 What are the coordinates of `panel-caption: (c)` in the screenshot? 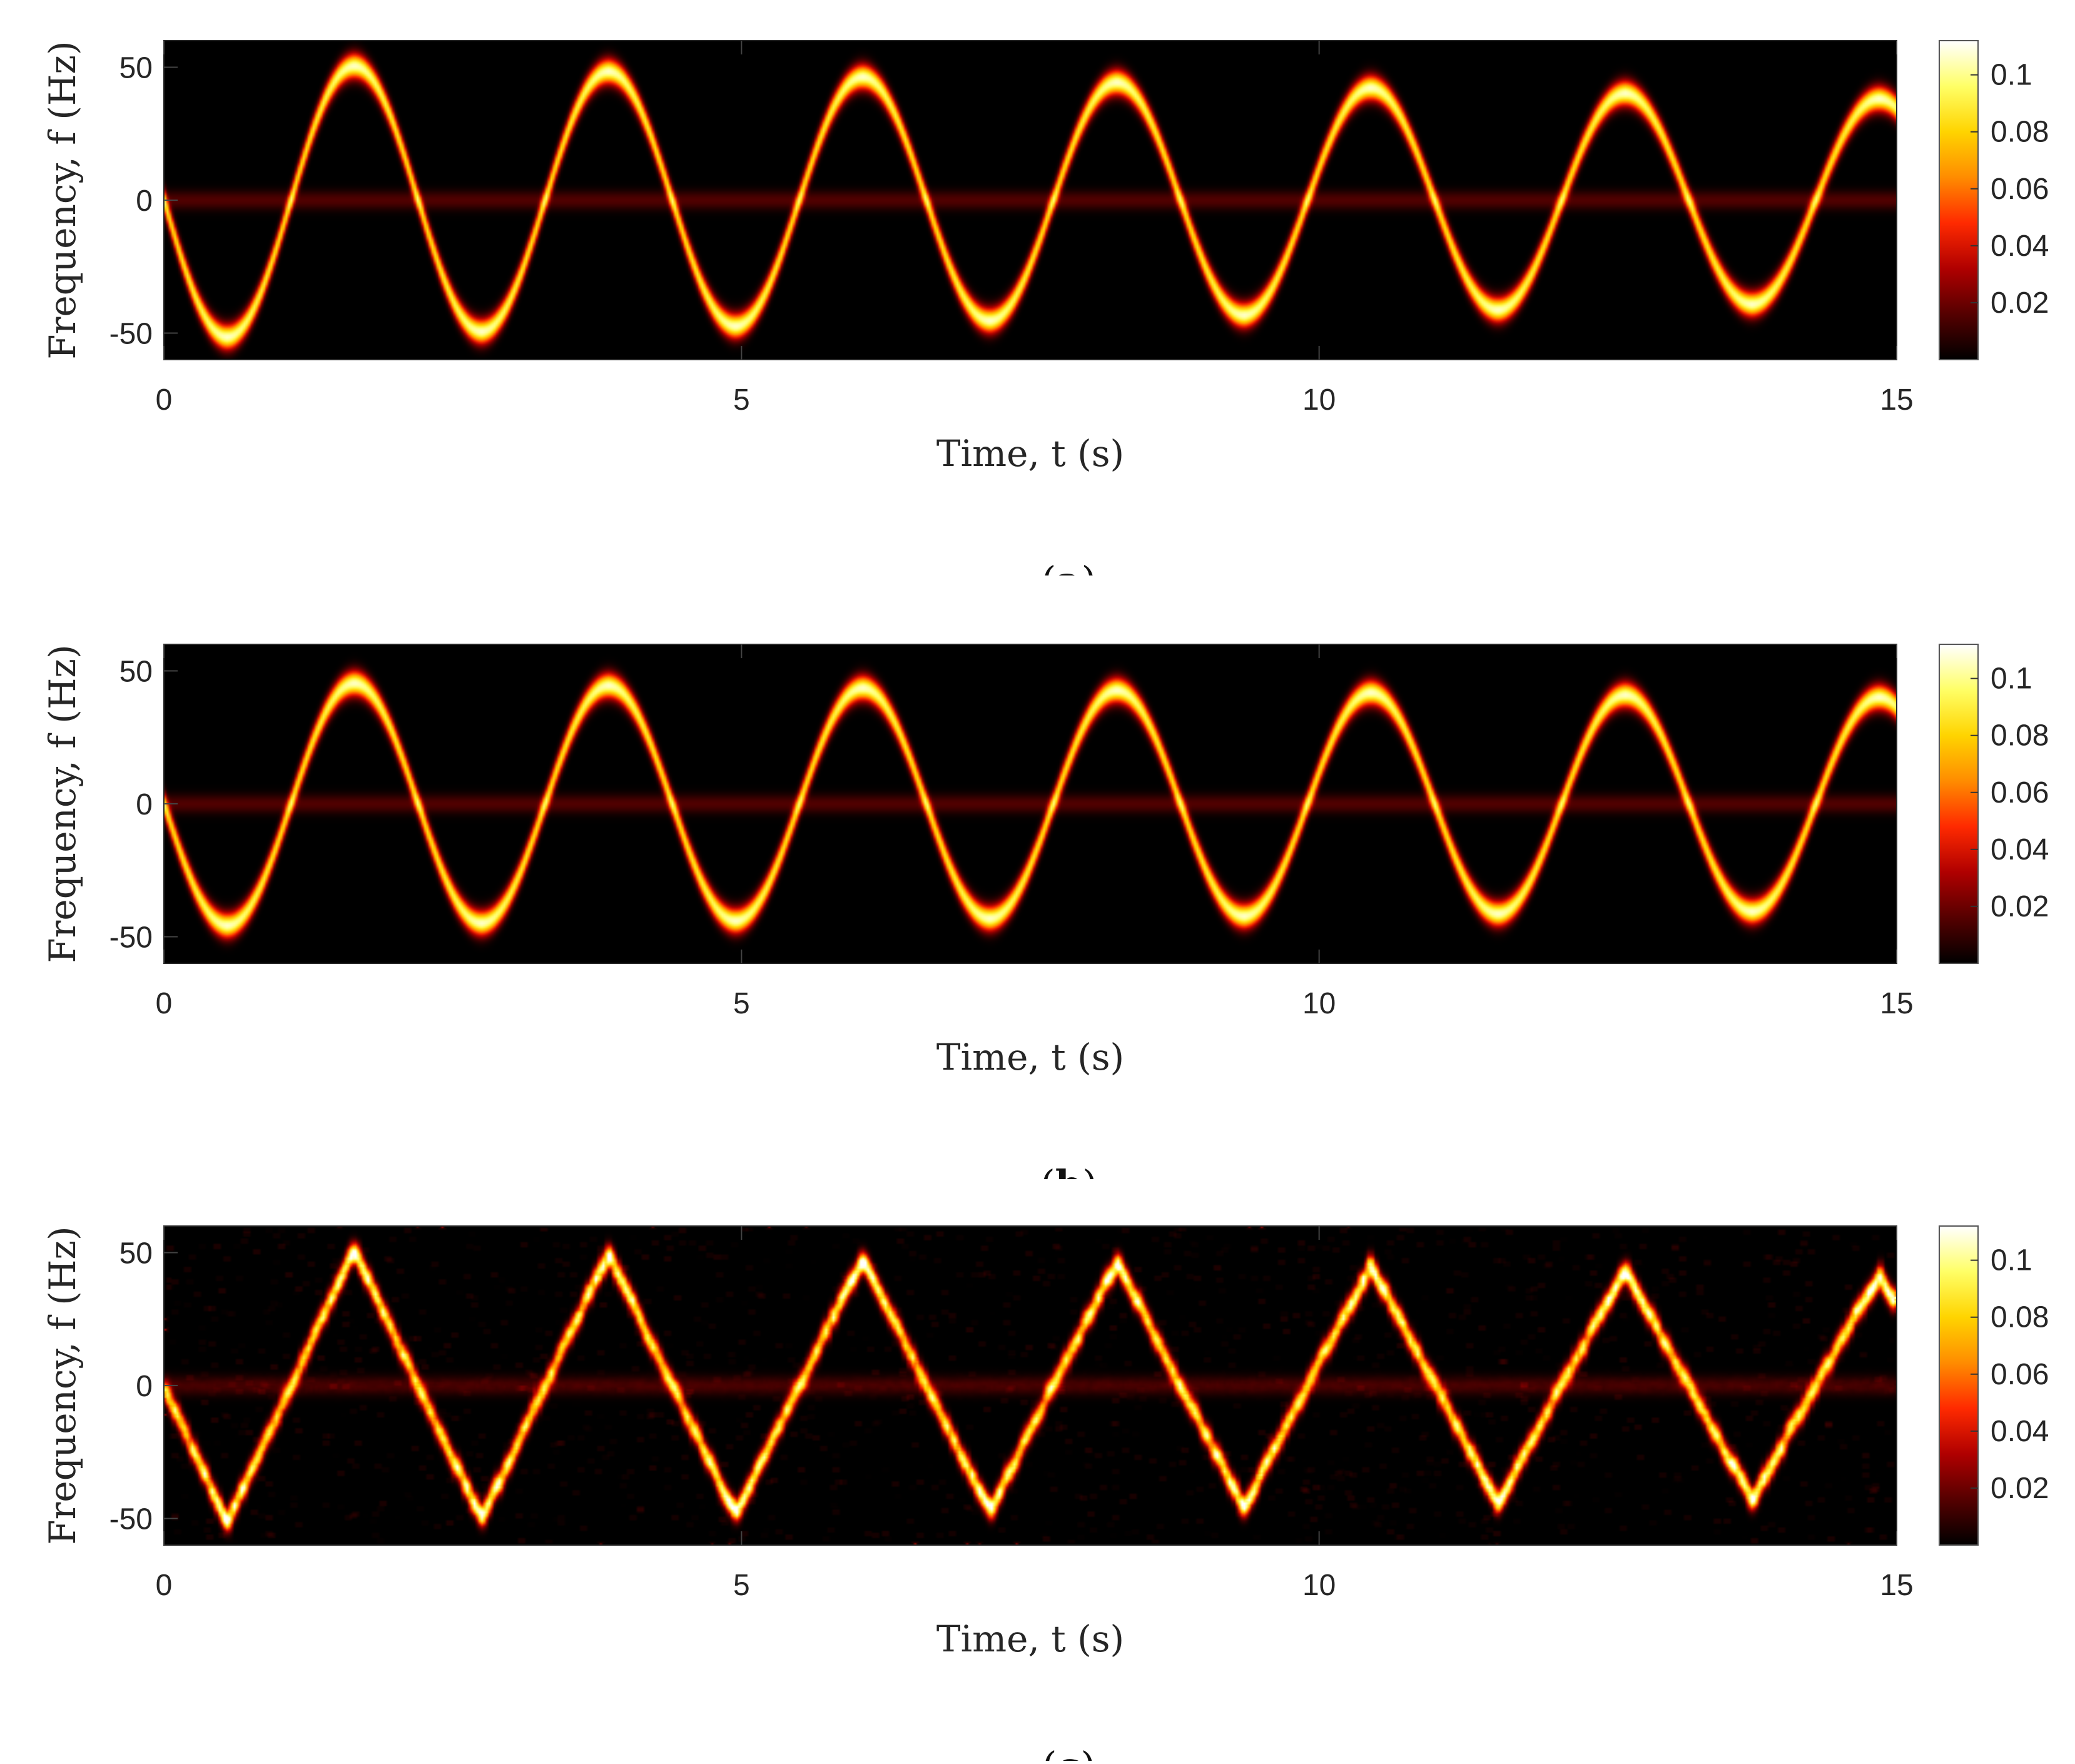 It's located at (1068, 1752).